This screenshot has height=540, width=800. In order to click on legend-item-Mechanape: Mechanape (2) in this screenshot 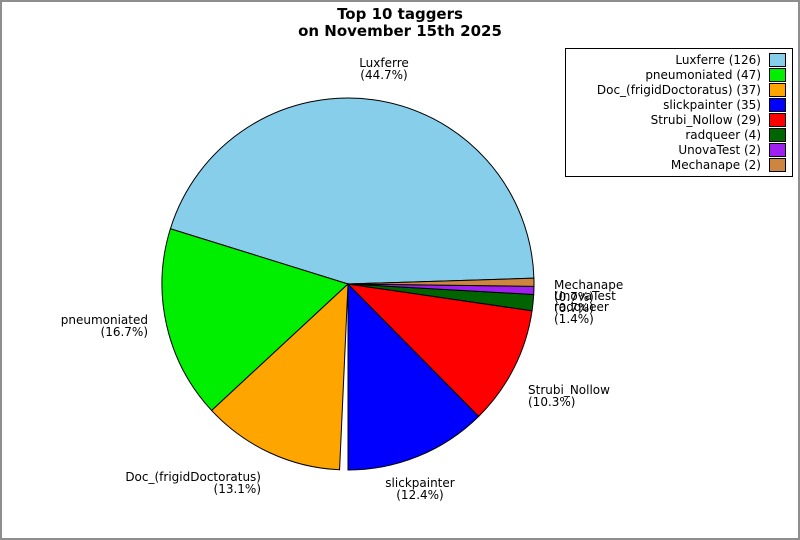, I will do `click(679, 164)`.